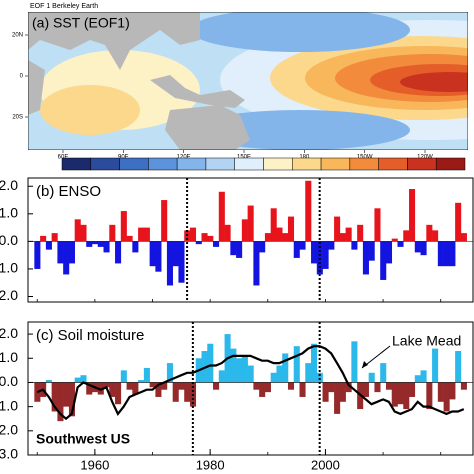 This screenshot has width=474, height=474. I want to click on lon-tick-label: 90E, so click(123, 158).